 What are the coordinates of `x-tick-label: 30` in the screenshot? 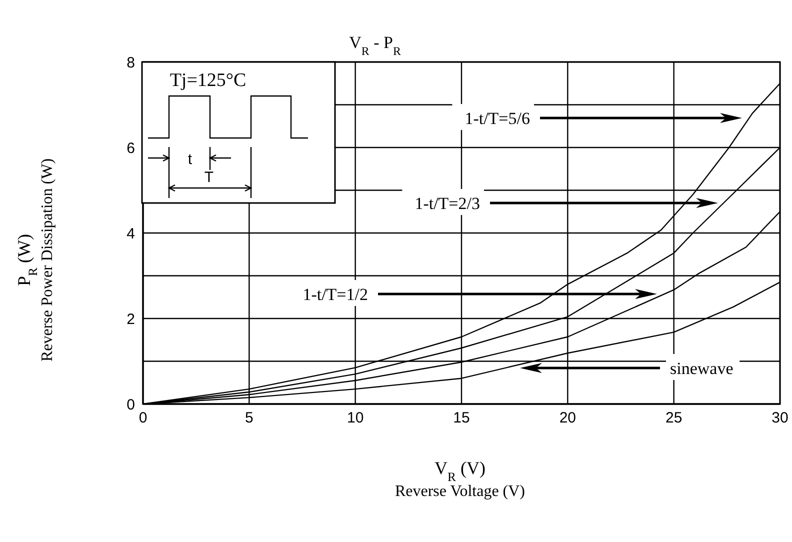 It's located at (780, 418).